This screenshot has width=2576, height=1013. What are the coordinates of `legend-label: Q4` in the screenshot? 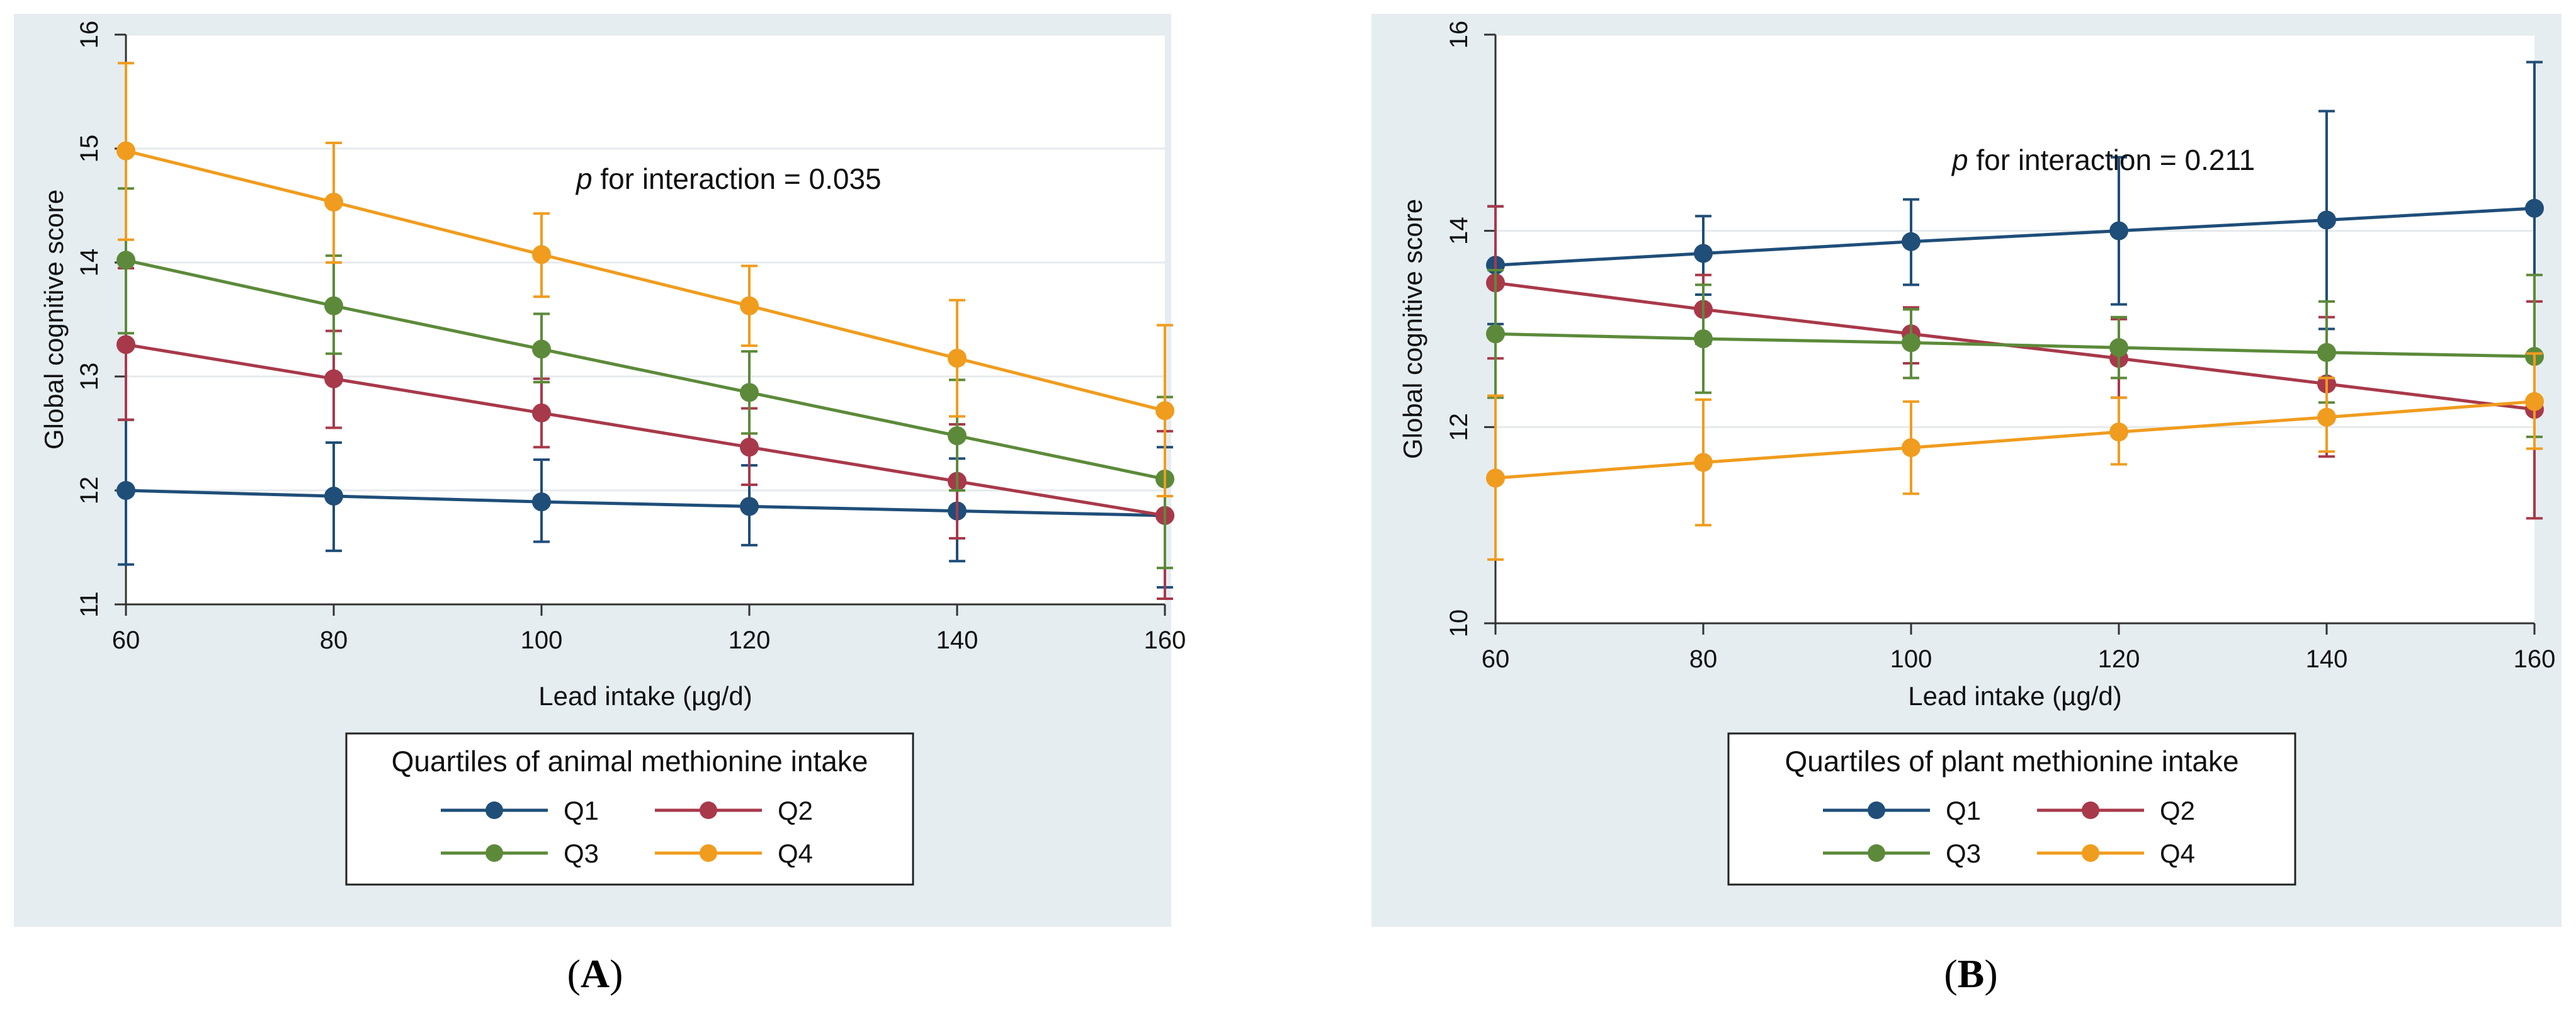 It's located at (2177, 853).